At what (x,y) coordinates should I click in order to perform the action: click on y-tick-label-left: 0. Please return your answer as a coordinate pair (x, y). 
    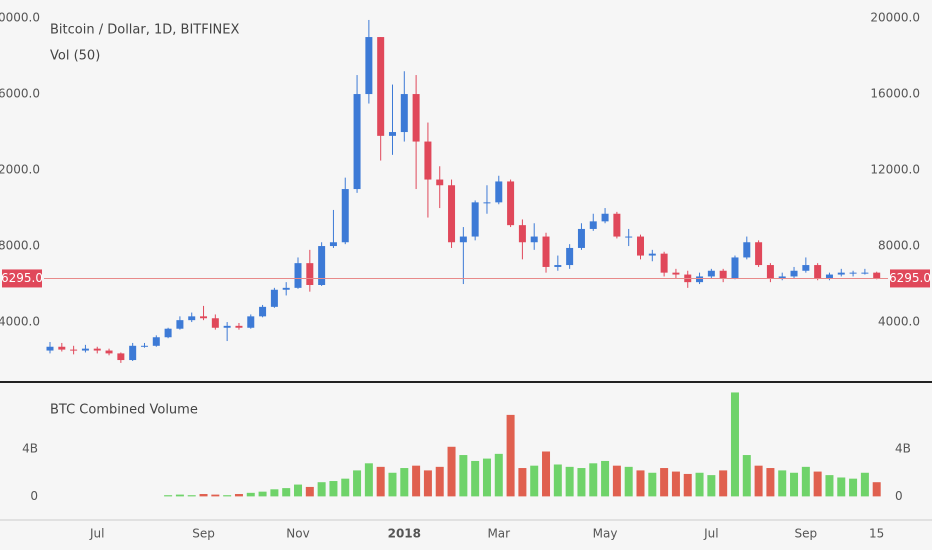
    Looking at the image, I should click on (34, 496).